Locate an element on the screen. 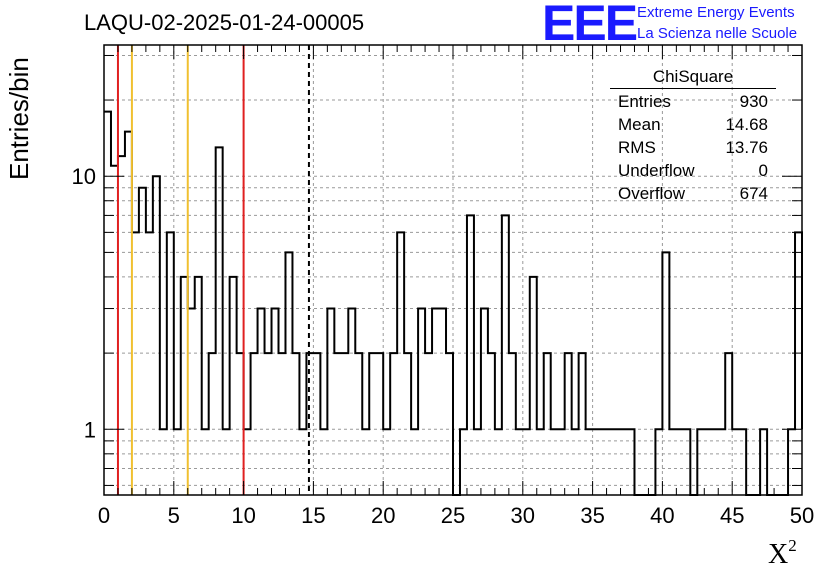 The image size is (836, 572). x-tick-label: 50 is located at coordinates (802, 515).